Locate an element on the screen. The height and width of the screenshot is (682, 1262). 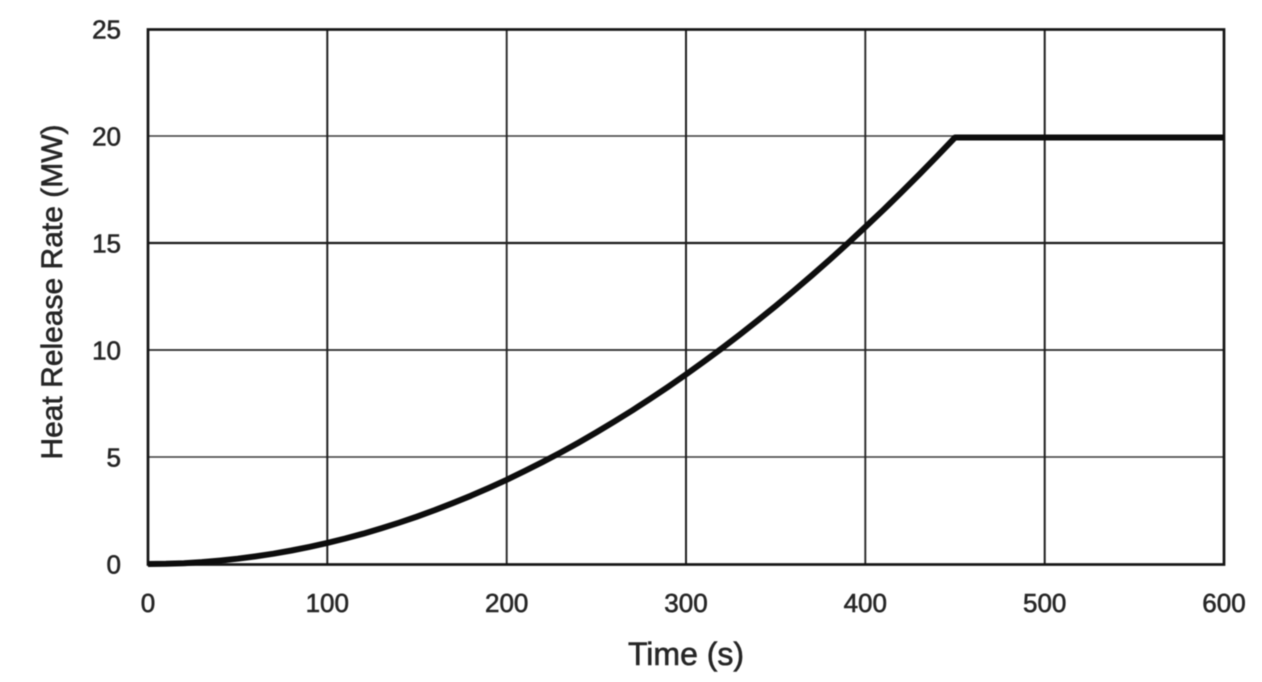
svg-text: 10 is located at coordinates (106, 351).